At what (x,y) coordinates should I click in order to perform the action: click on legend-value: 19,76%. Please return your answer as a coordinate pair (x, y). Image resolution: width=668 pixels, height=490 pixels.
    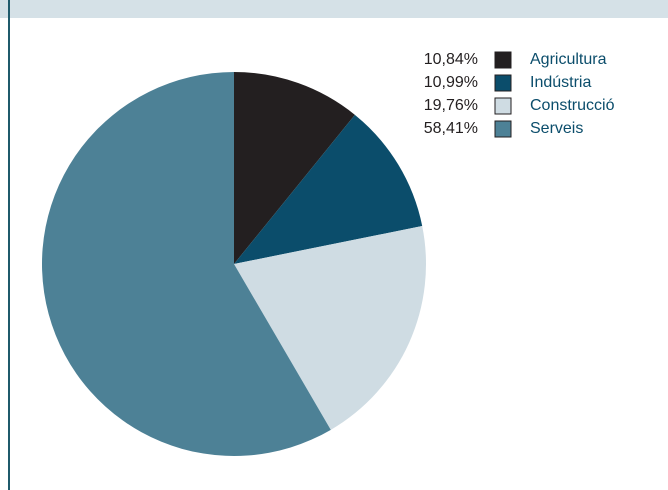
    Looking at the image, I should click on (451, 105).